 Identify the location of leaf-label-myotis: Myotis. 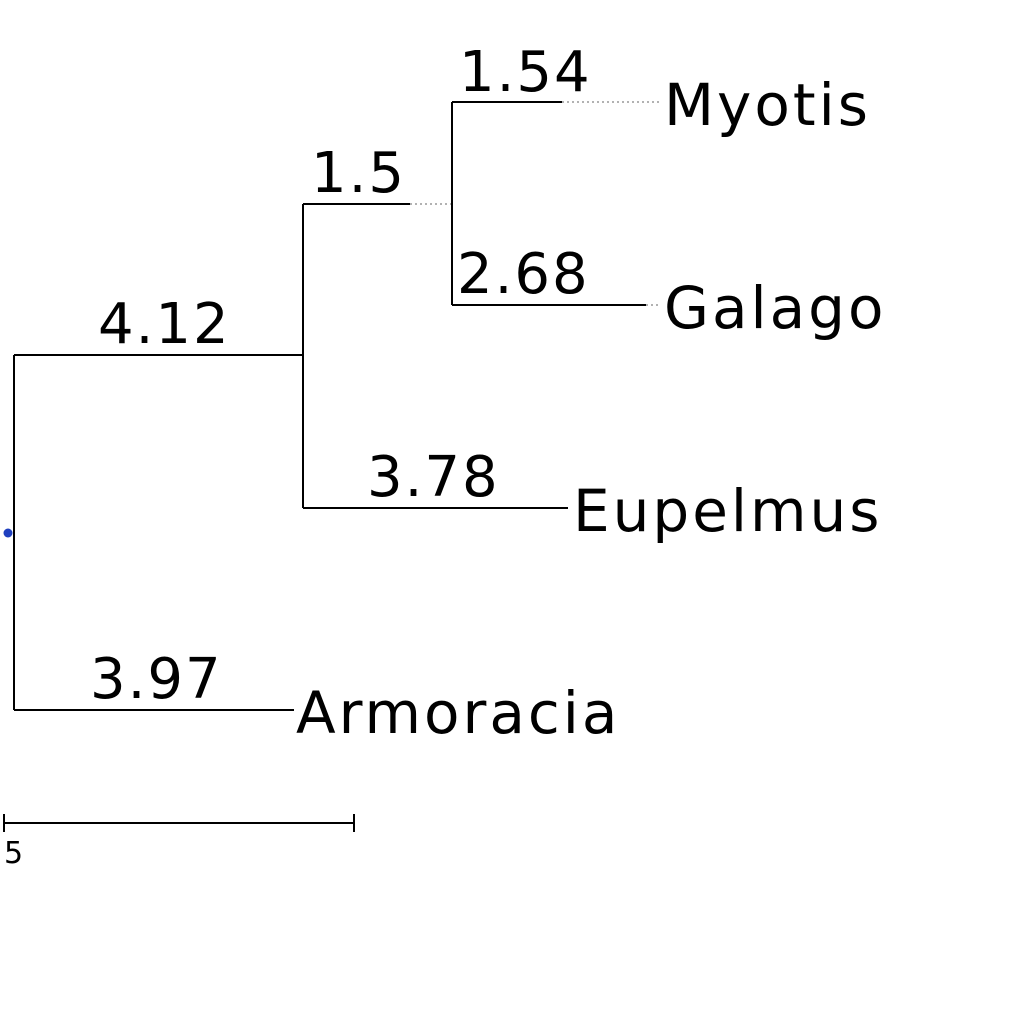
(767, 105).